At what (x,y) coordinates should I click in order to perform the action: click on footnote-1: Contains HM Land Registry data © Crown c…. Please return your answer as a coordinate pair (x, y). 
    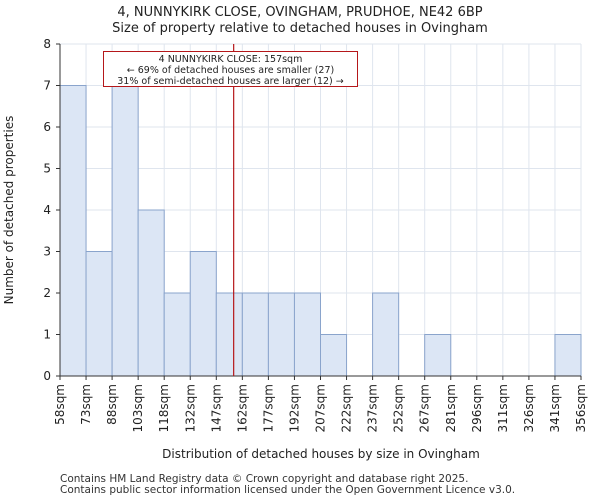
    Looking at the image, I should click on (264, 479).